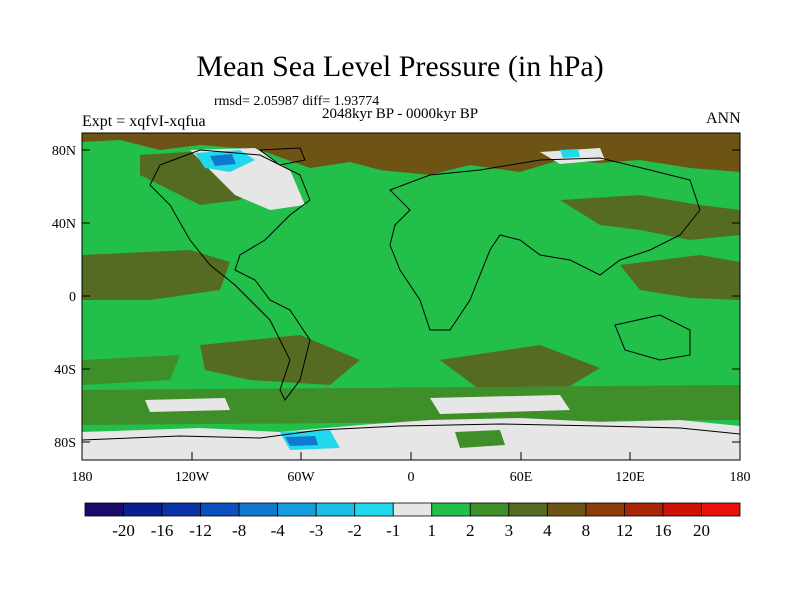 Image resolution: width=800 pixels, height=600 pixels. Describe the element at coordinates (411, 405) in the screenshot. I see `southern-ocean-dark` at that location.